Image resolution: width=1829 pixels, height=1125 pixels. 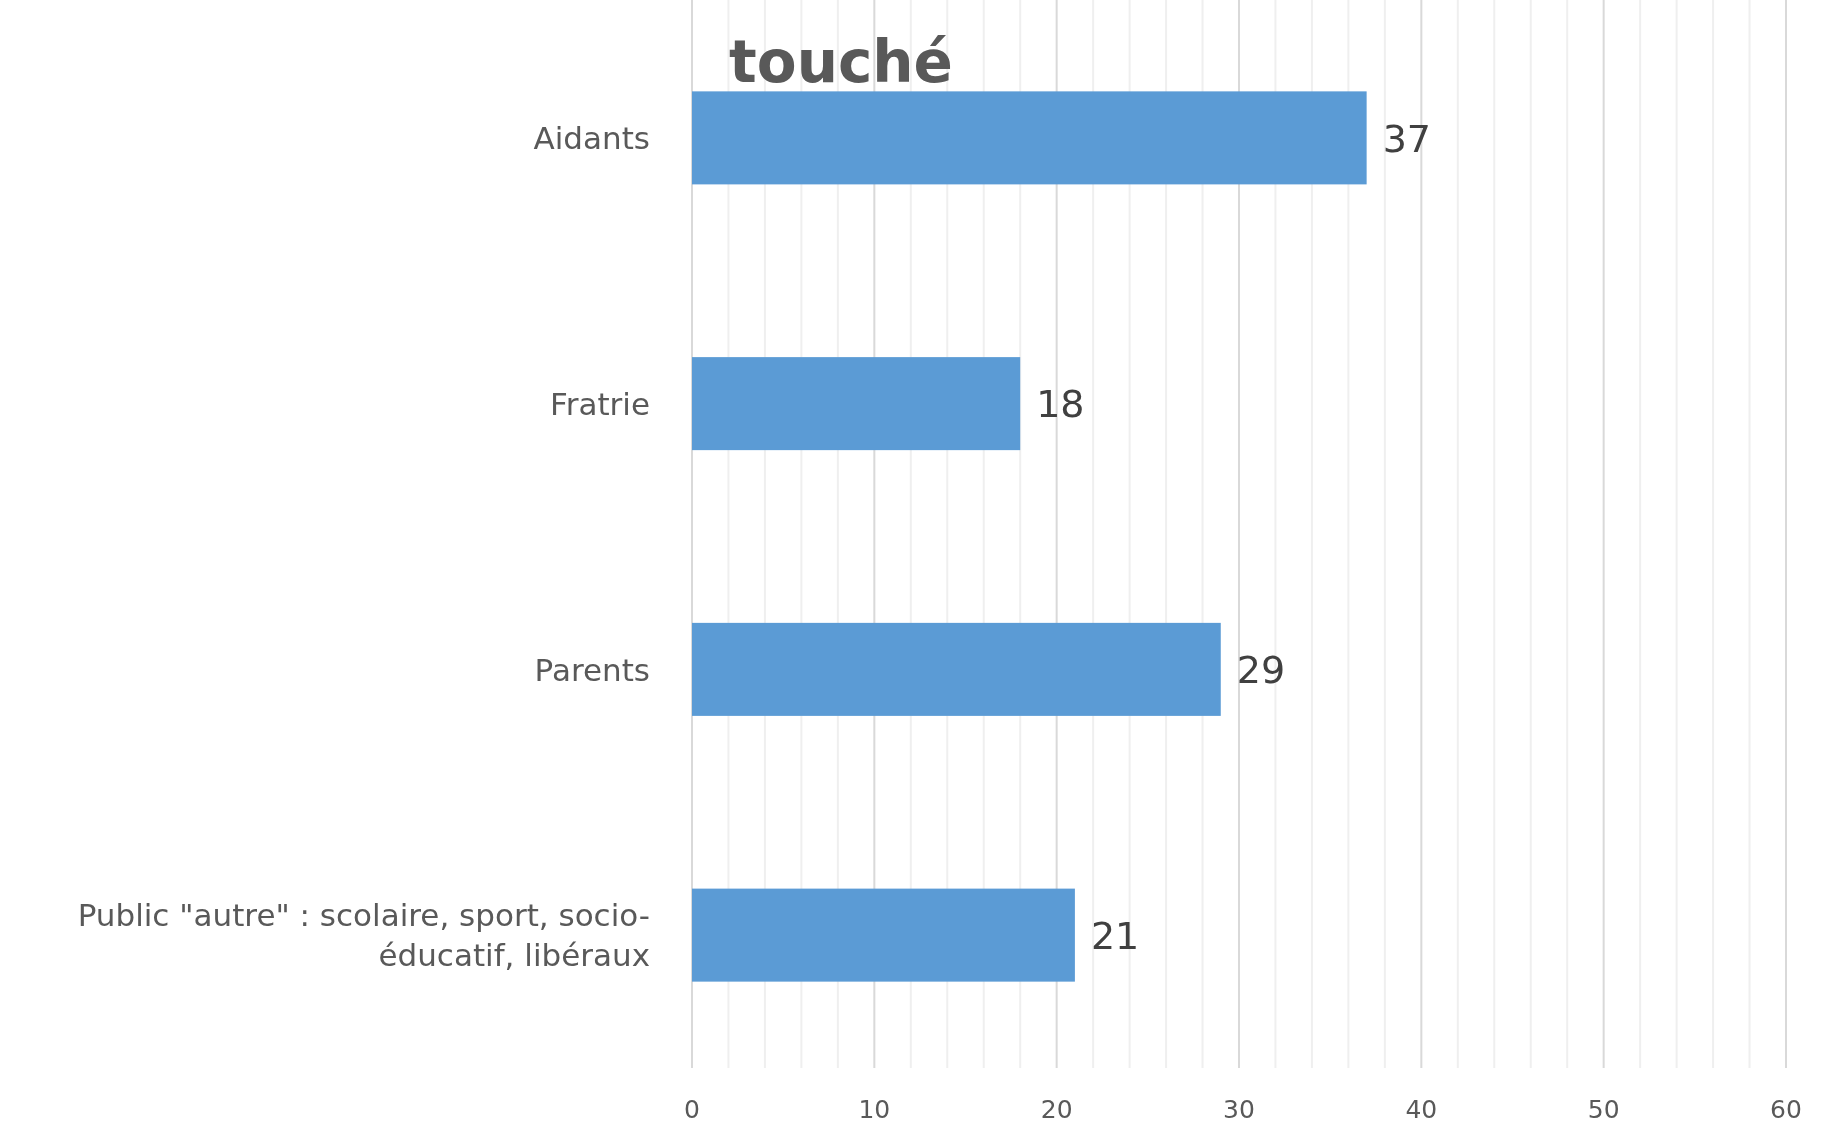 What do you see at coordinates (1056, 1109) in the screenshot?
I see `x-tick-label: 20` at bounding box center [1056, 1109].